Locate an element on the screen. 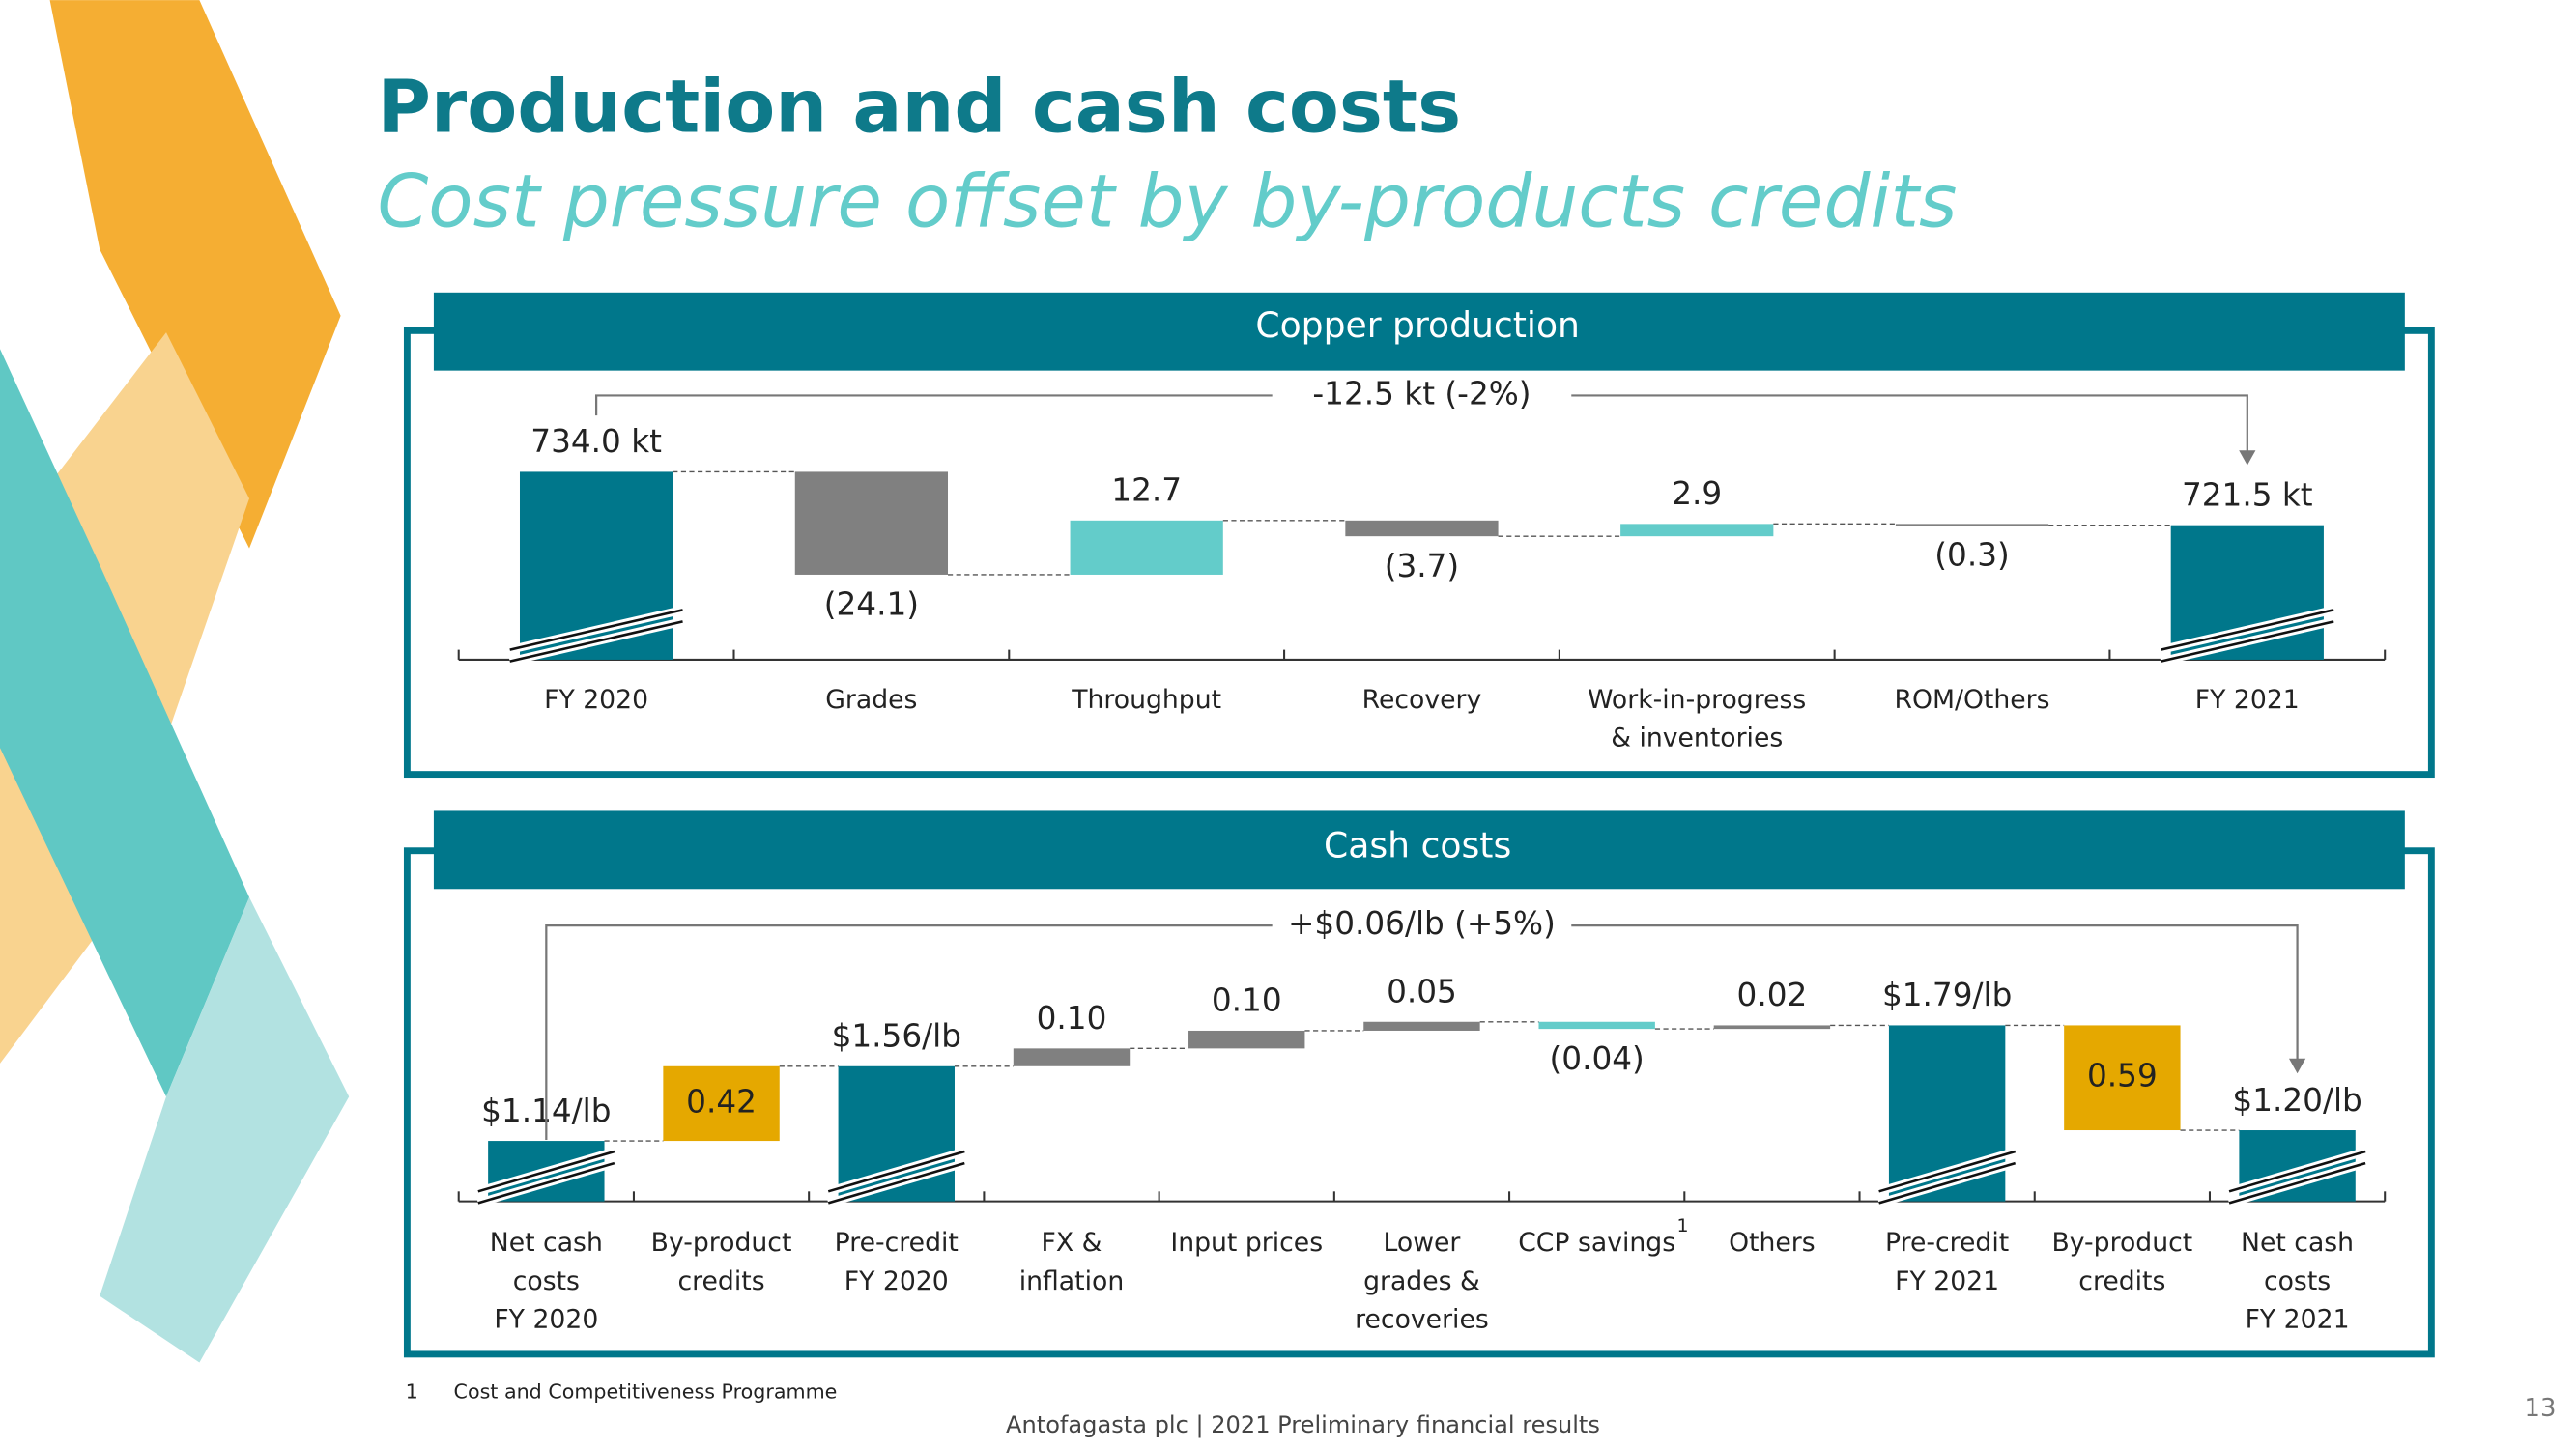 The image size is (2576, 1449). value-label: 721.5 kt is located at coordinates (2247, 494).